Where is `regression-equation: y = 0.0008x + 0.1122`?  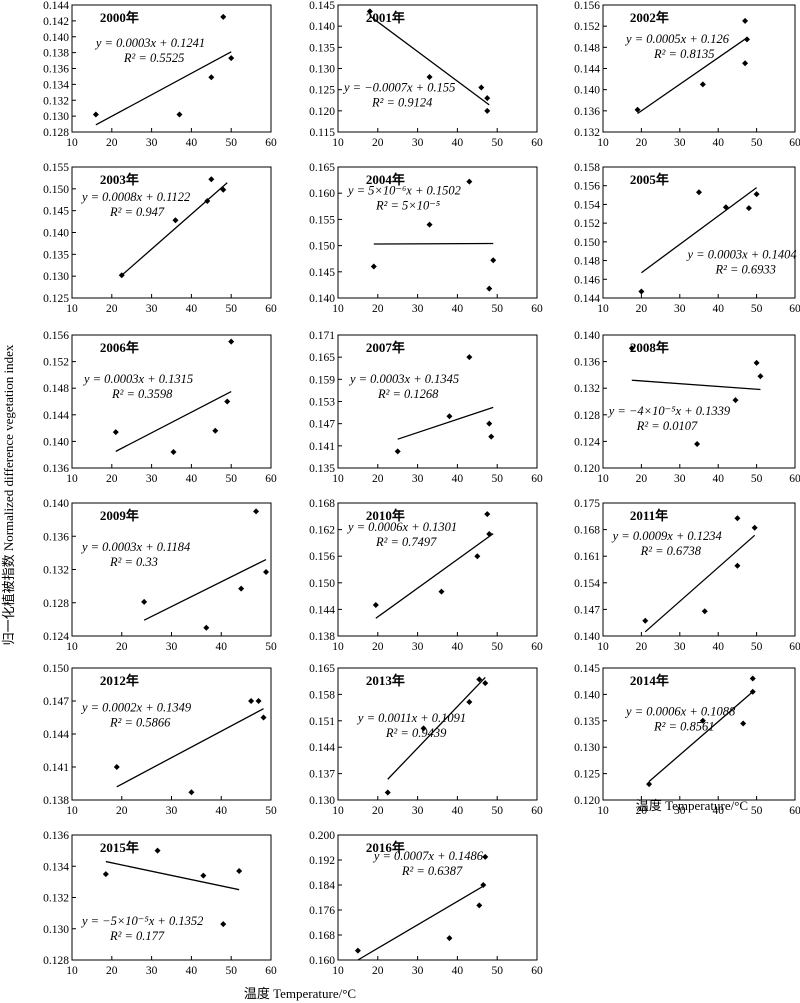 regression-equation: y = 0.0008x + 0.1122 is located at coordinates (135, 197).